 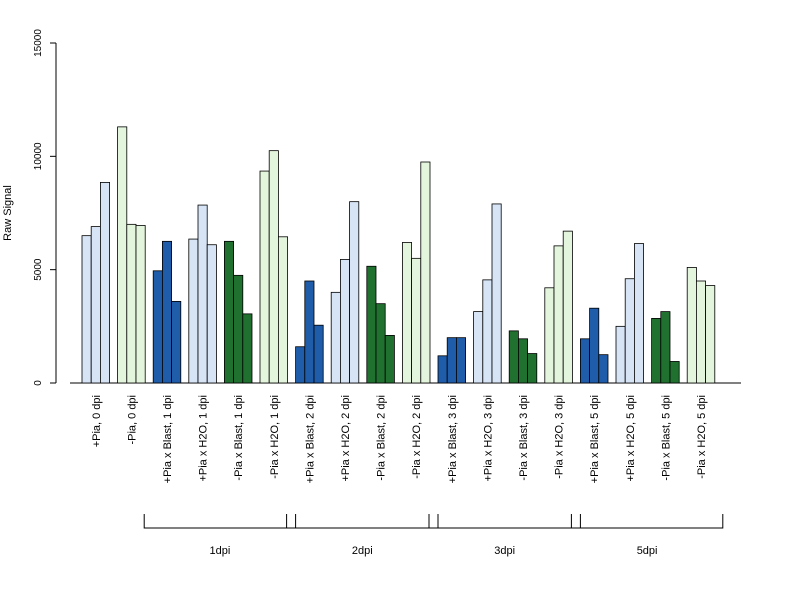 What do you see at coordinates (239, 438) in the screenshot?
I see `x-tick-label: -Pia x Blast, 1 dpi` at bounding box center [239, 438].